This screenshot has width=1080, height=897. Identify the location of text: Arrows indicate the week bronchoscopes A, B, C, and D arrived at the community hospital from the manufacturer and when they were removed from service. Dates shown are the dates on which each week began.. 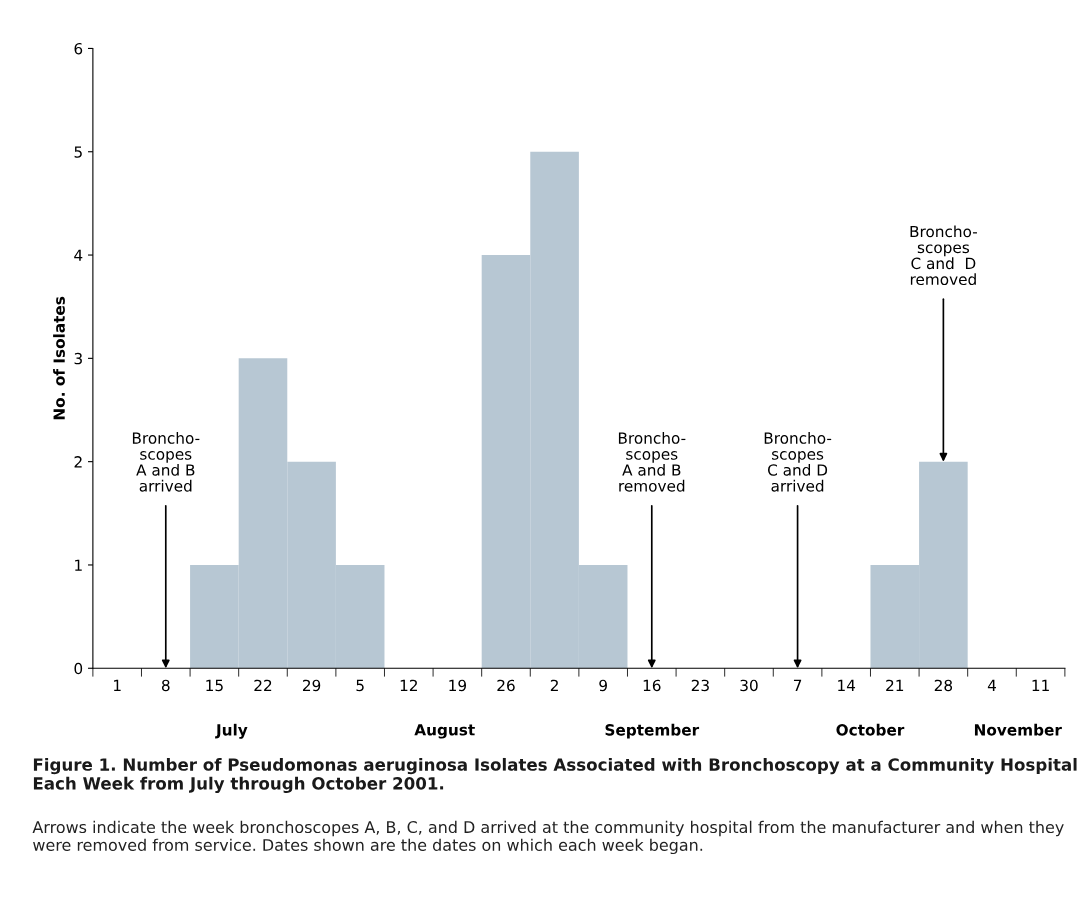
(548, 837).